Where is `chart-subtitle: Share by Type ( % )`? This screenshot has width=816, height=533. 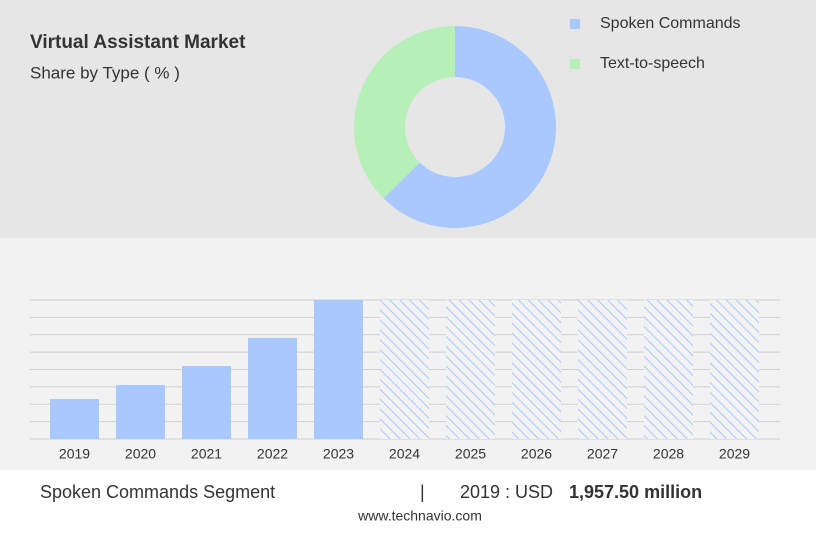
chart-subtitle: Share by Type ( % ) is located at coordinates (105, 72).